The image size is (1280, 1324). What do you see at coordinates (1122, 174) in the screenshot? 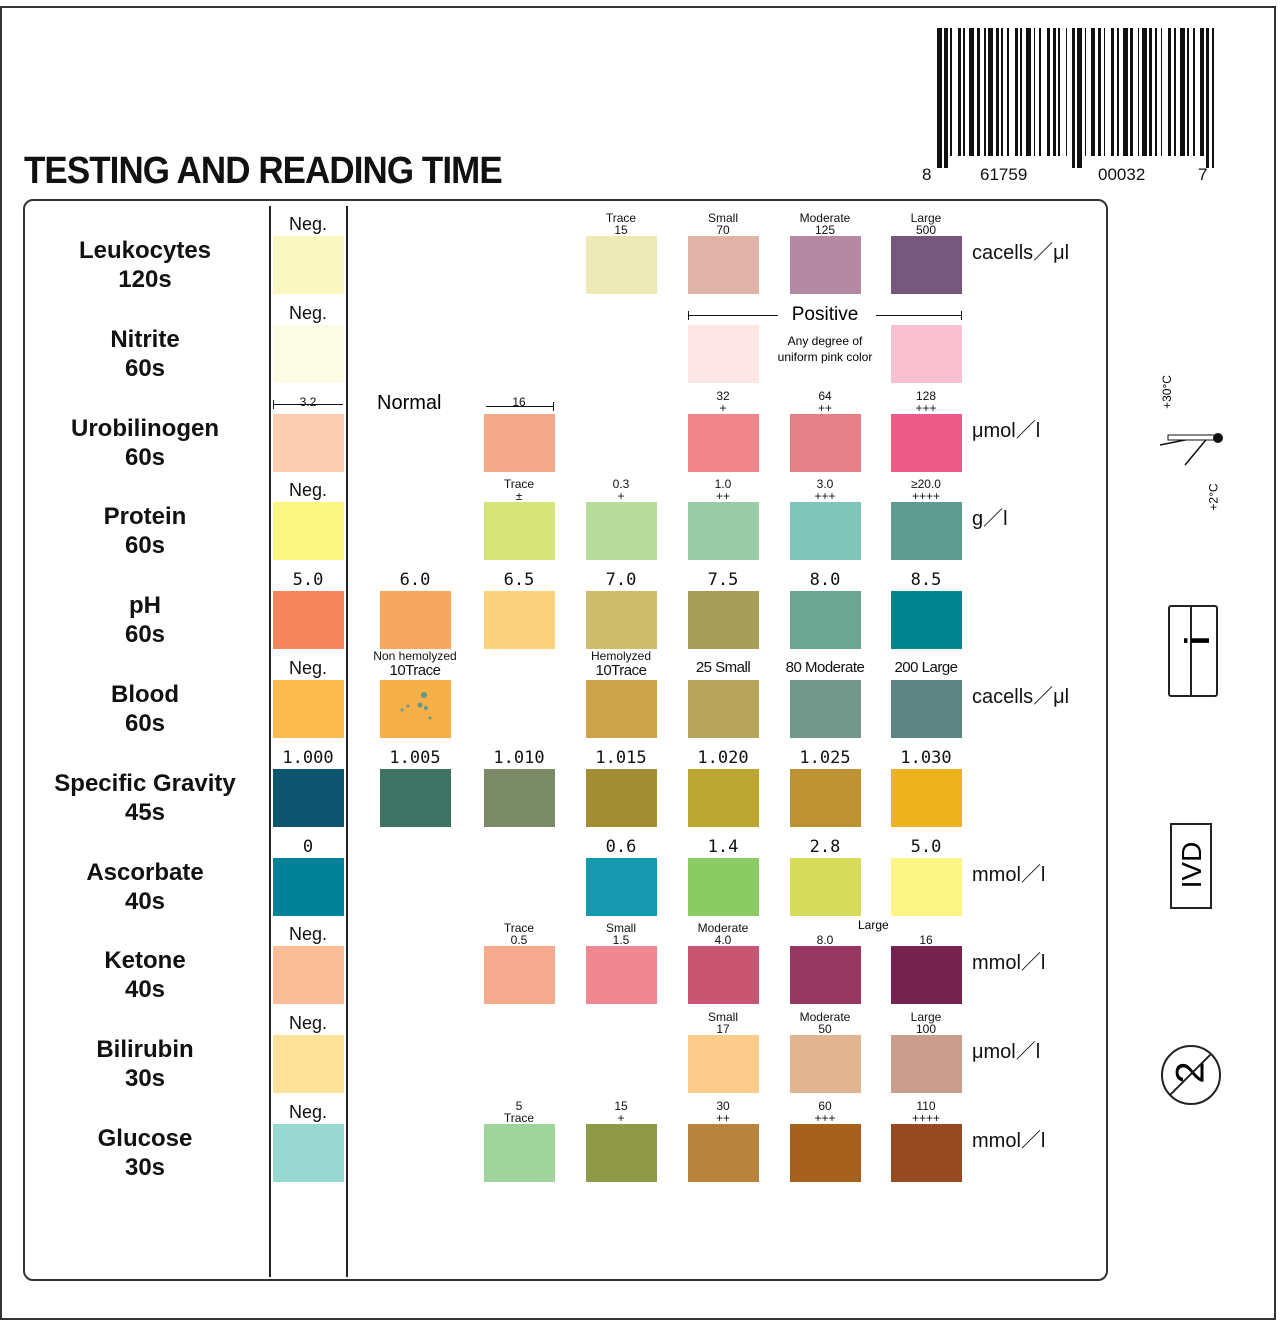
I see `barcode-digit: 00032` at bounding box center [1122, 174].